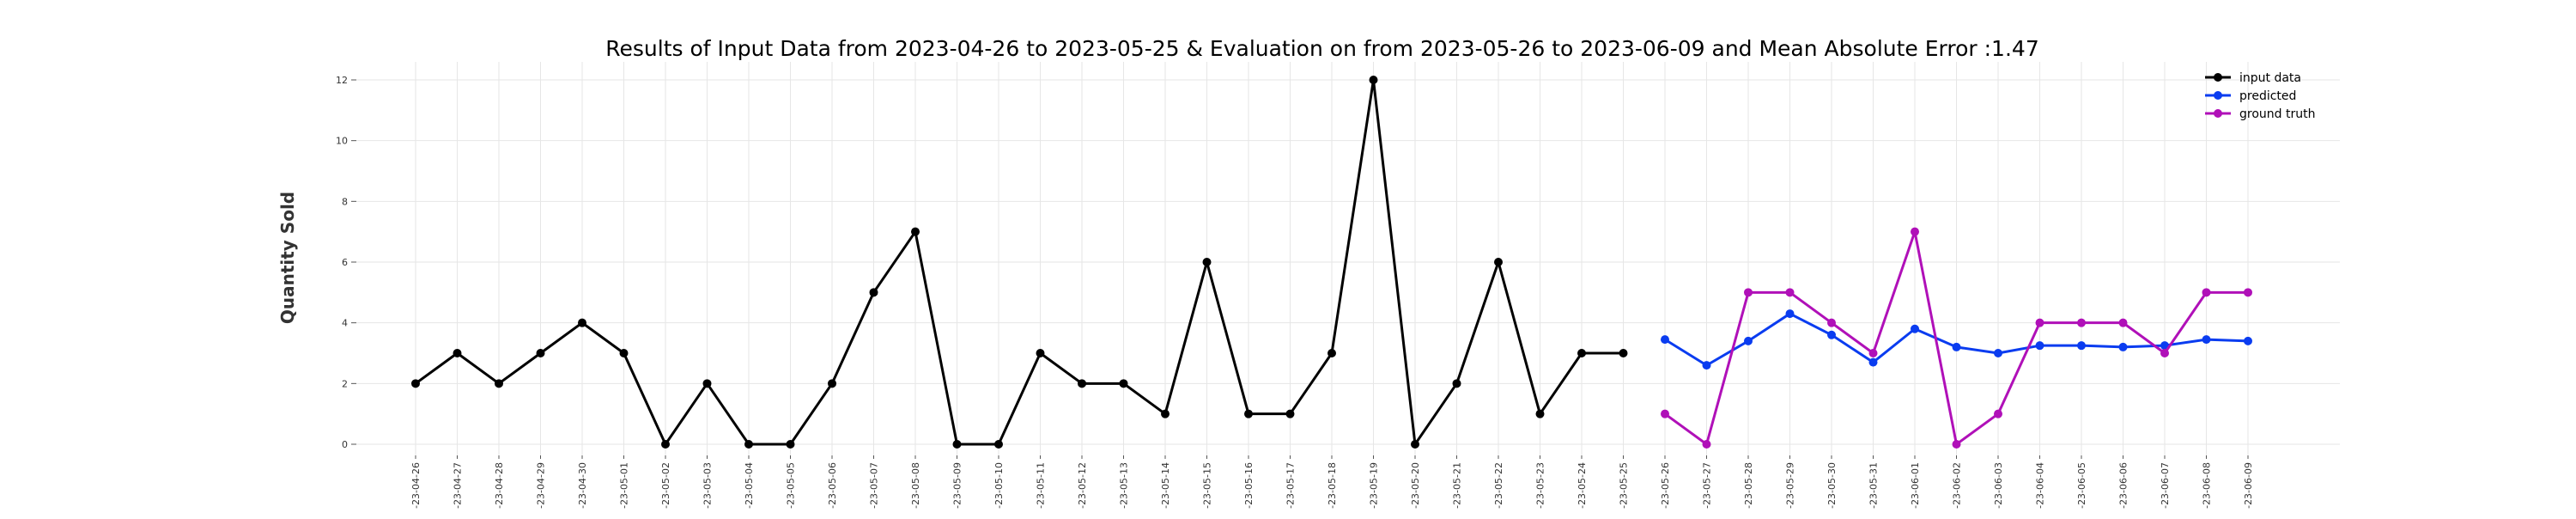 The image size is (2576, 519). What do you see at coordinates (1415, 485) in the screenshot?
I see `x-tick-label: -23-05-20` at bounding box center [1415, 485].